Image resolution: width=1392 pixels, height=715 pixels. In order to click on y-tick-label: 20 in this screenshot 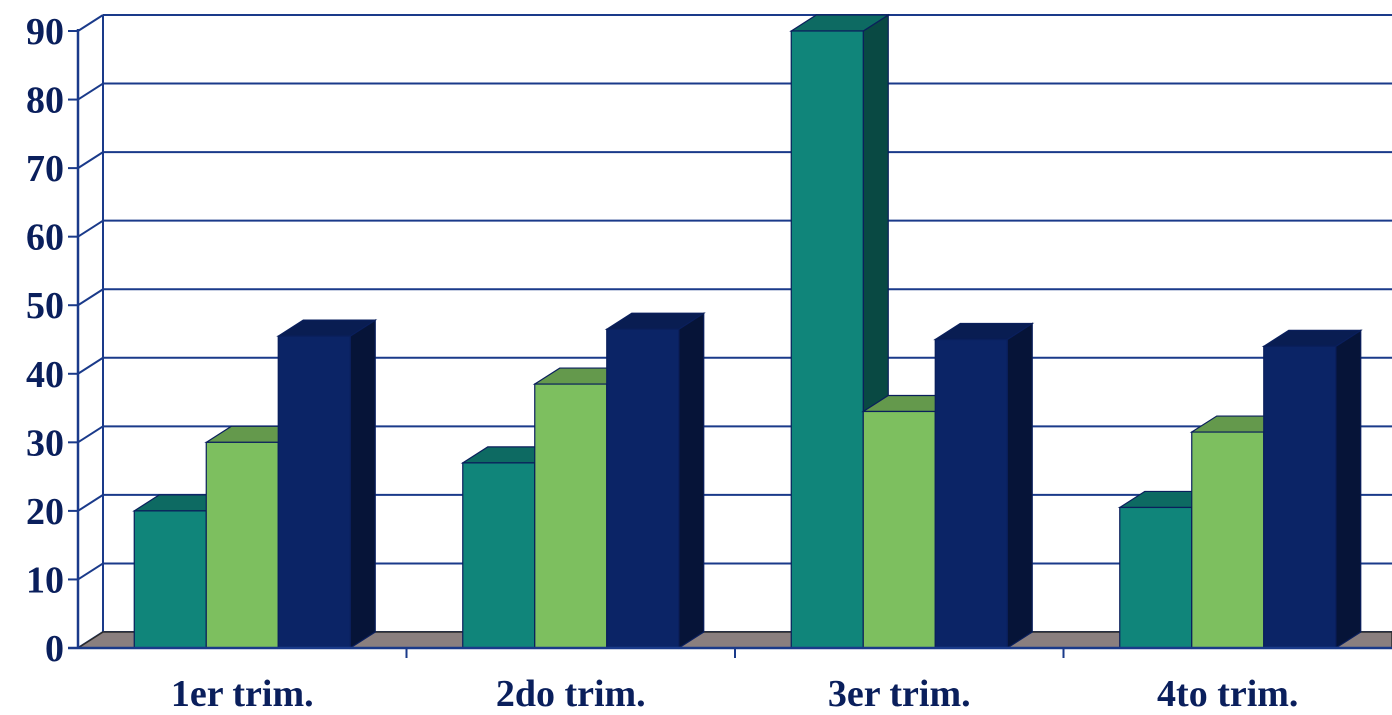, I will do `click(45, 512)`.